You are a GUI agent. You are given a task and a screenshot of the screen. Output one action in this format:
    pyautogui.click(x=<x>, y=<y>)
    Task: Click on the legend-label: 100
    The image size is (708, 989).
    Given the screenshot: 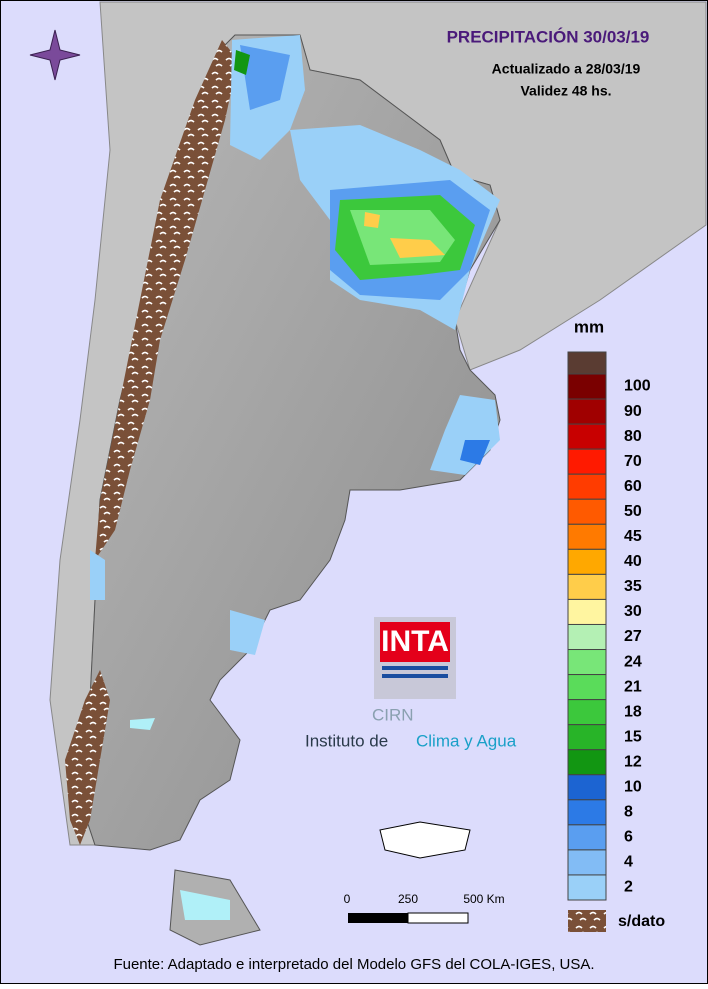 What is the action you would take?
    pyautogui.click(x=637, y=386)
    